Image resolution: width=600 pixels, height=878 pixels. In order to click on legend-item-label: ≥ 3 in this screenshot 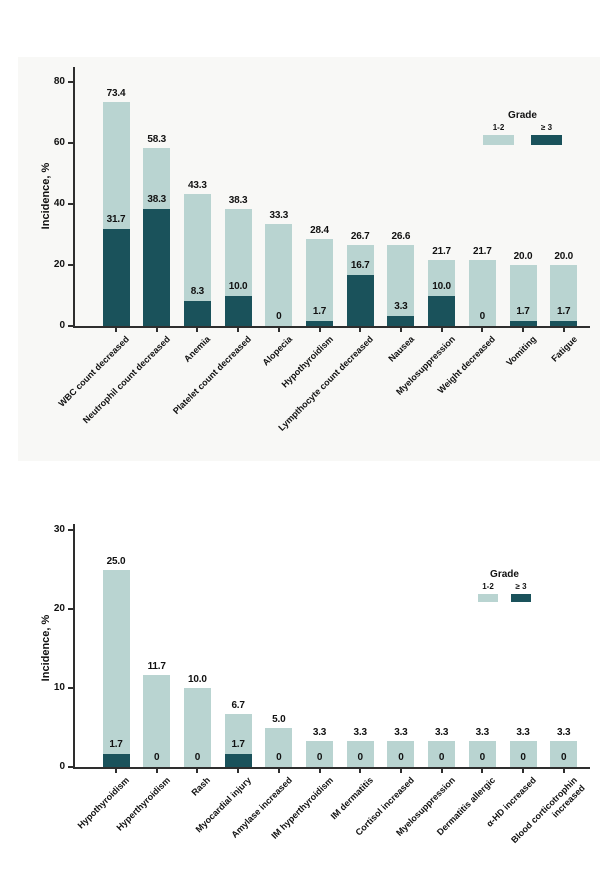, I will do `click(521, 586)`.